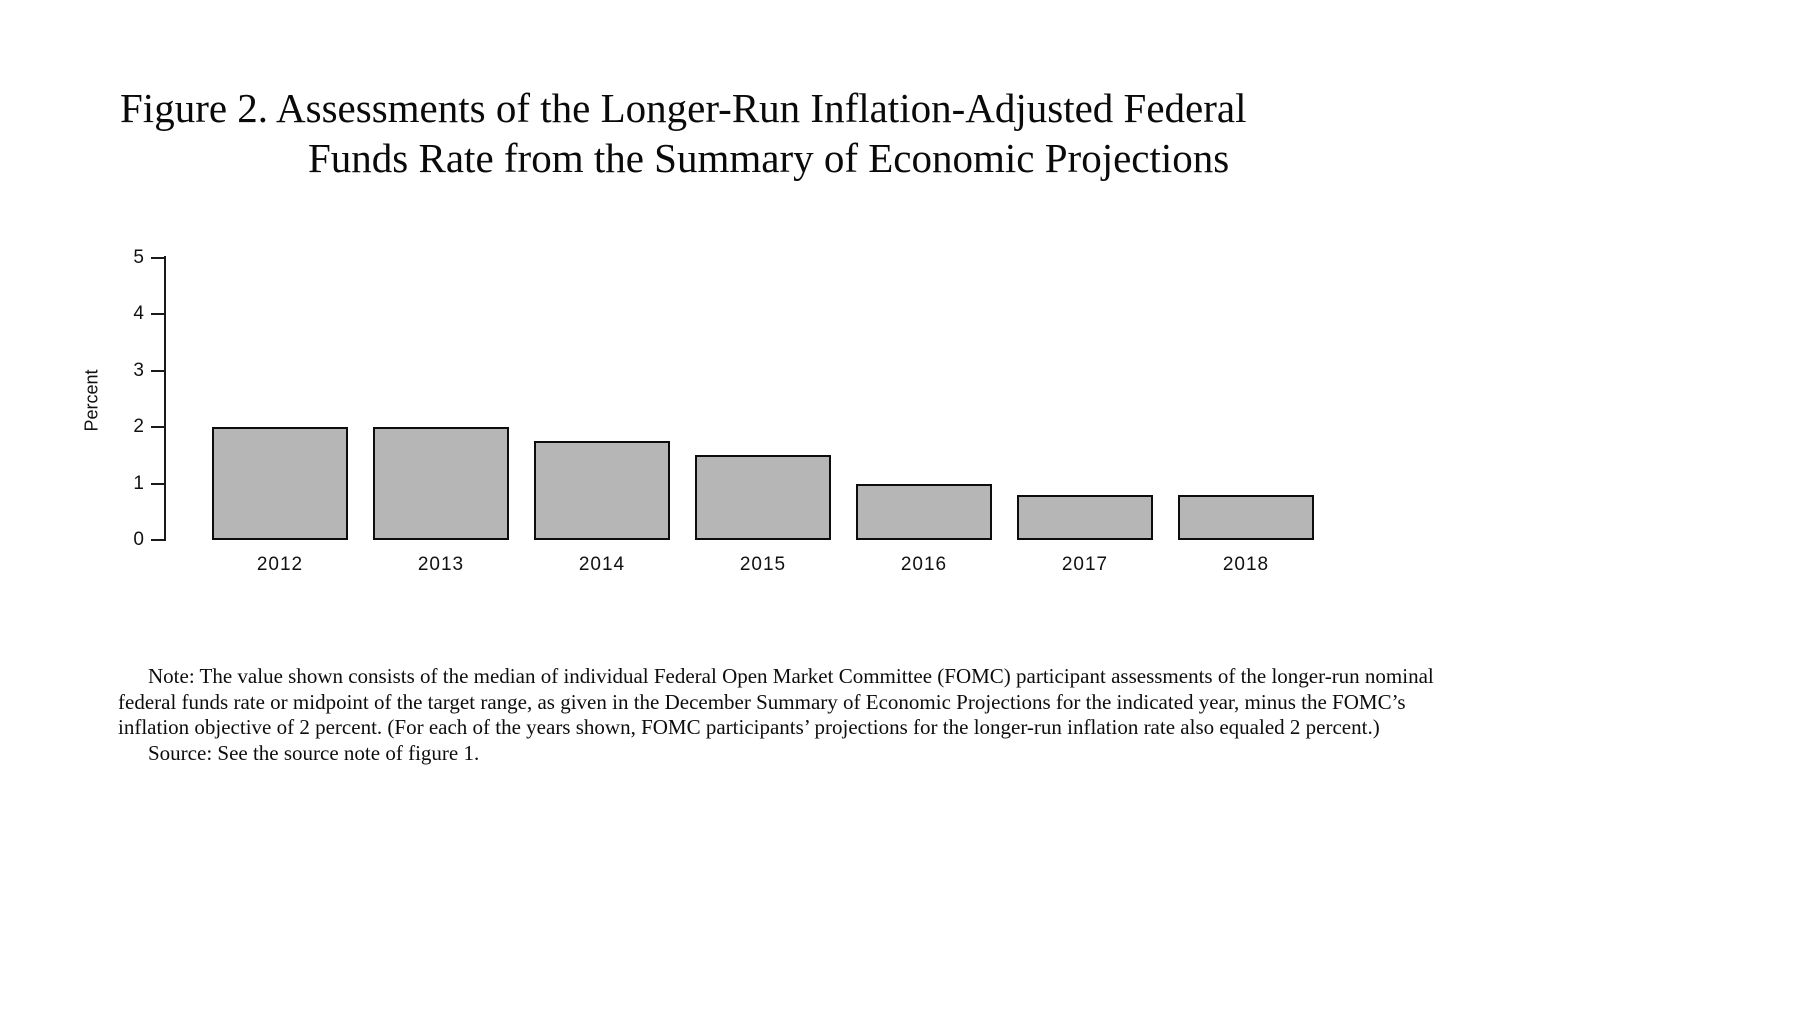 Image resolution: width=1815 pixels, height=1027 pixels. What do you see at coordinates (1246, 517) in the screenshot?
I see `bar-2018` at bounding box center [1246, 517].